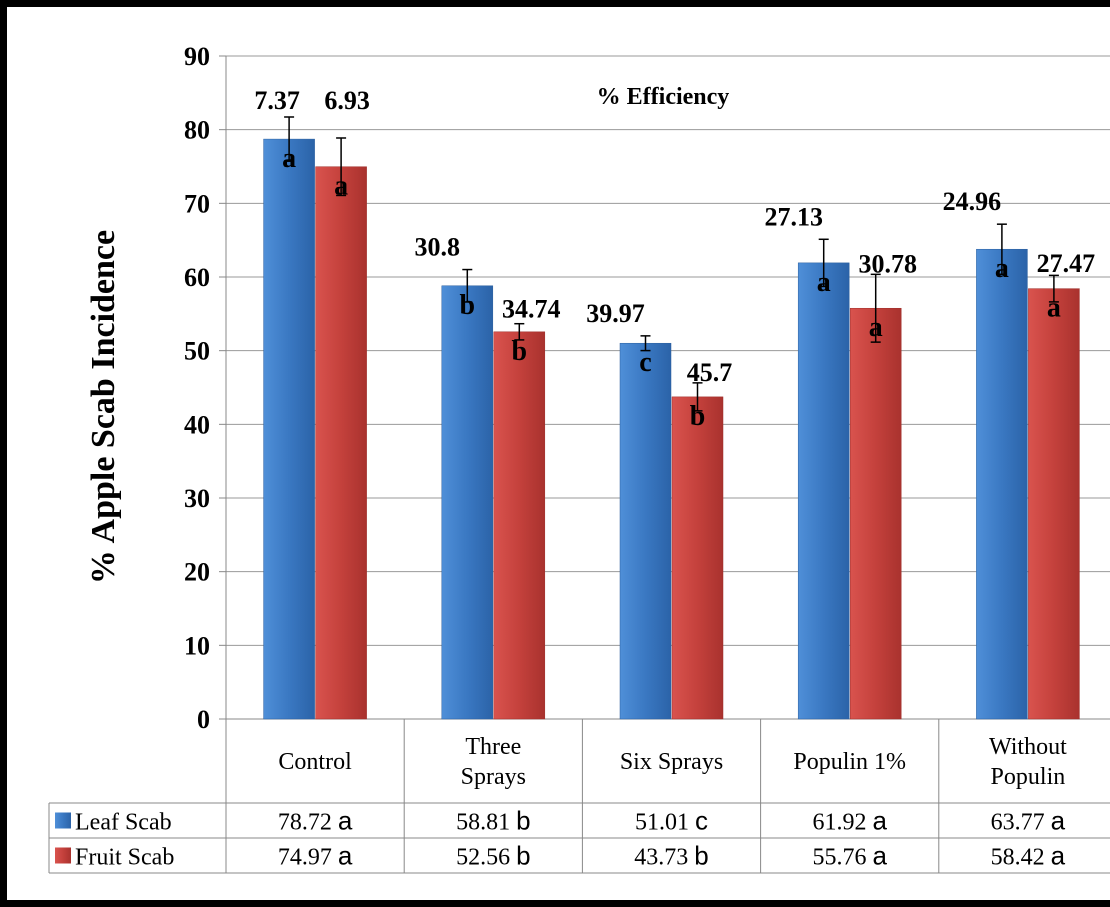  What do you see at coordinates (197, 645) in the screenshot?
I see `y-tick-label: 10` at bounding box center [197, 645].